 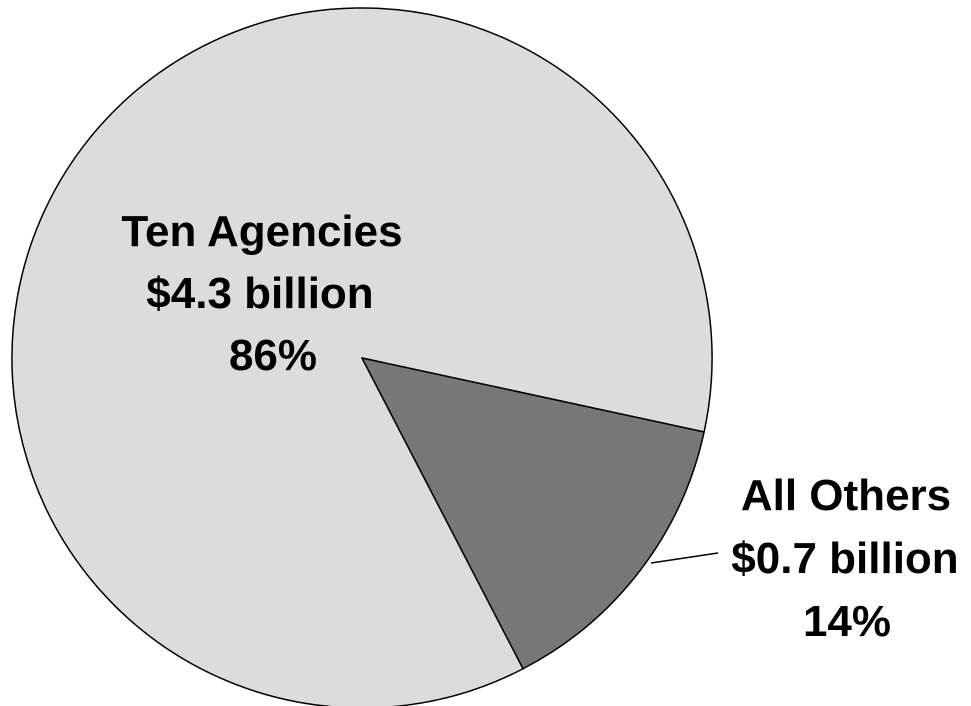 I want to click on ten-agencies-label-group: Ten Agencies $4.3 billion 86%, so click(x=261, y=293).